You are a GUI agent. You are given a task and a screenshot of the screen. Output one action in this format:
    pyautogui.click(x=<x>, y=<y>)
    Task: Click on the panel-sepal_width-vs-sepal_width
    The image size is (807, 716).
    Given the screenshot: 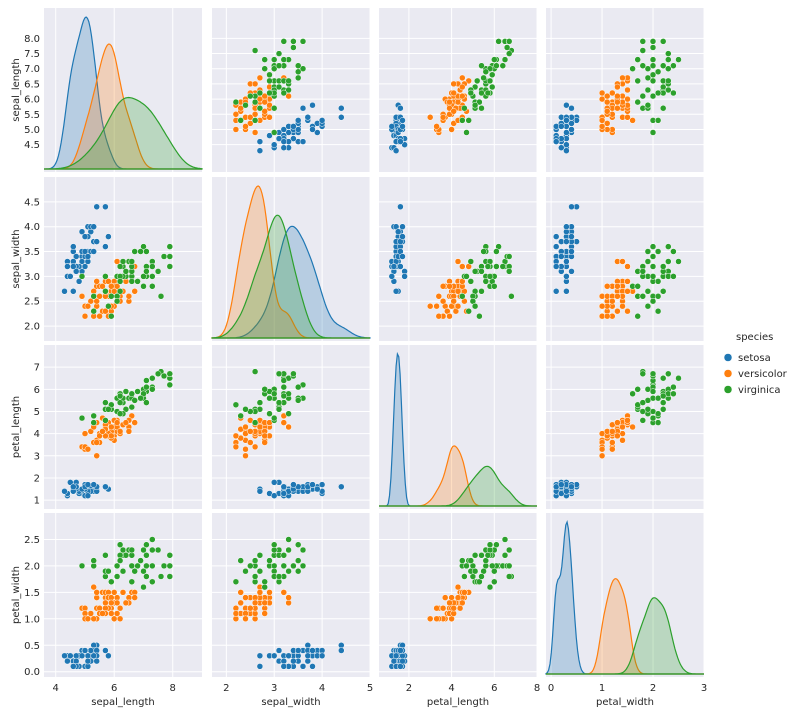 What is the action you would take?
    pyautogui.click(x=291, y=259)
    